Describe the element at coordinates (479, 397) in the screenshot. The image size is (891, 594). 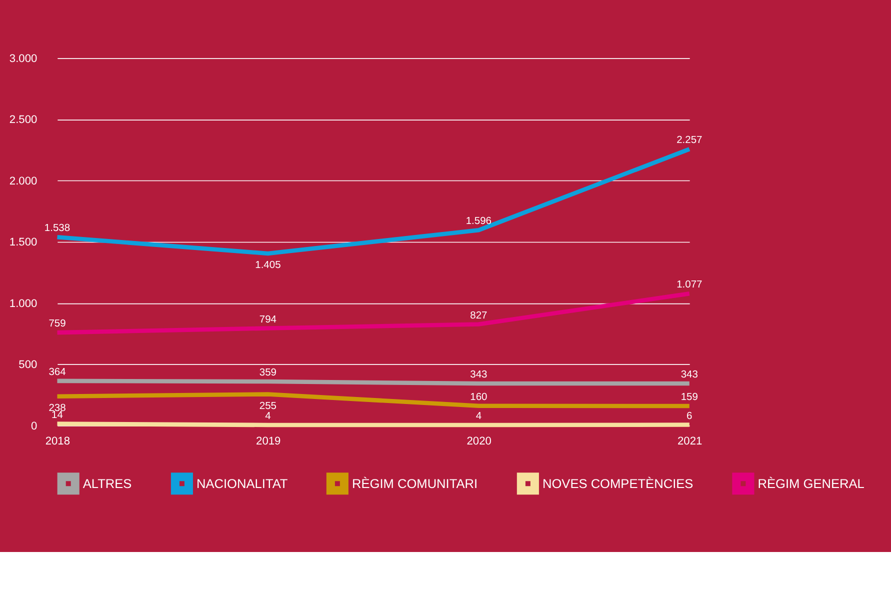
I see `data-label: 160` at that location.